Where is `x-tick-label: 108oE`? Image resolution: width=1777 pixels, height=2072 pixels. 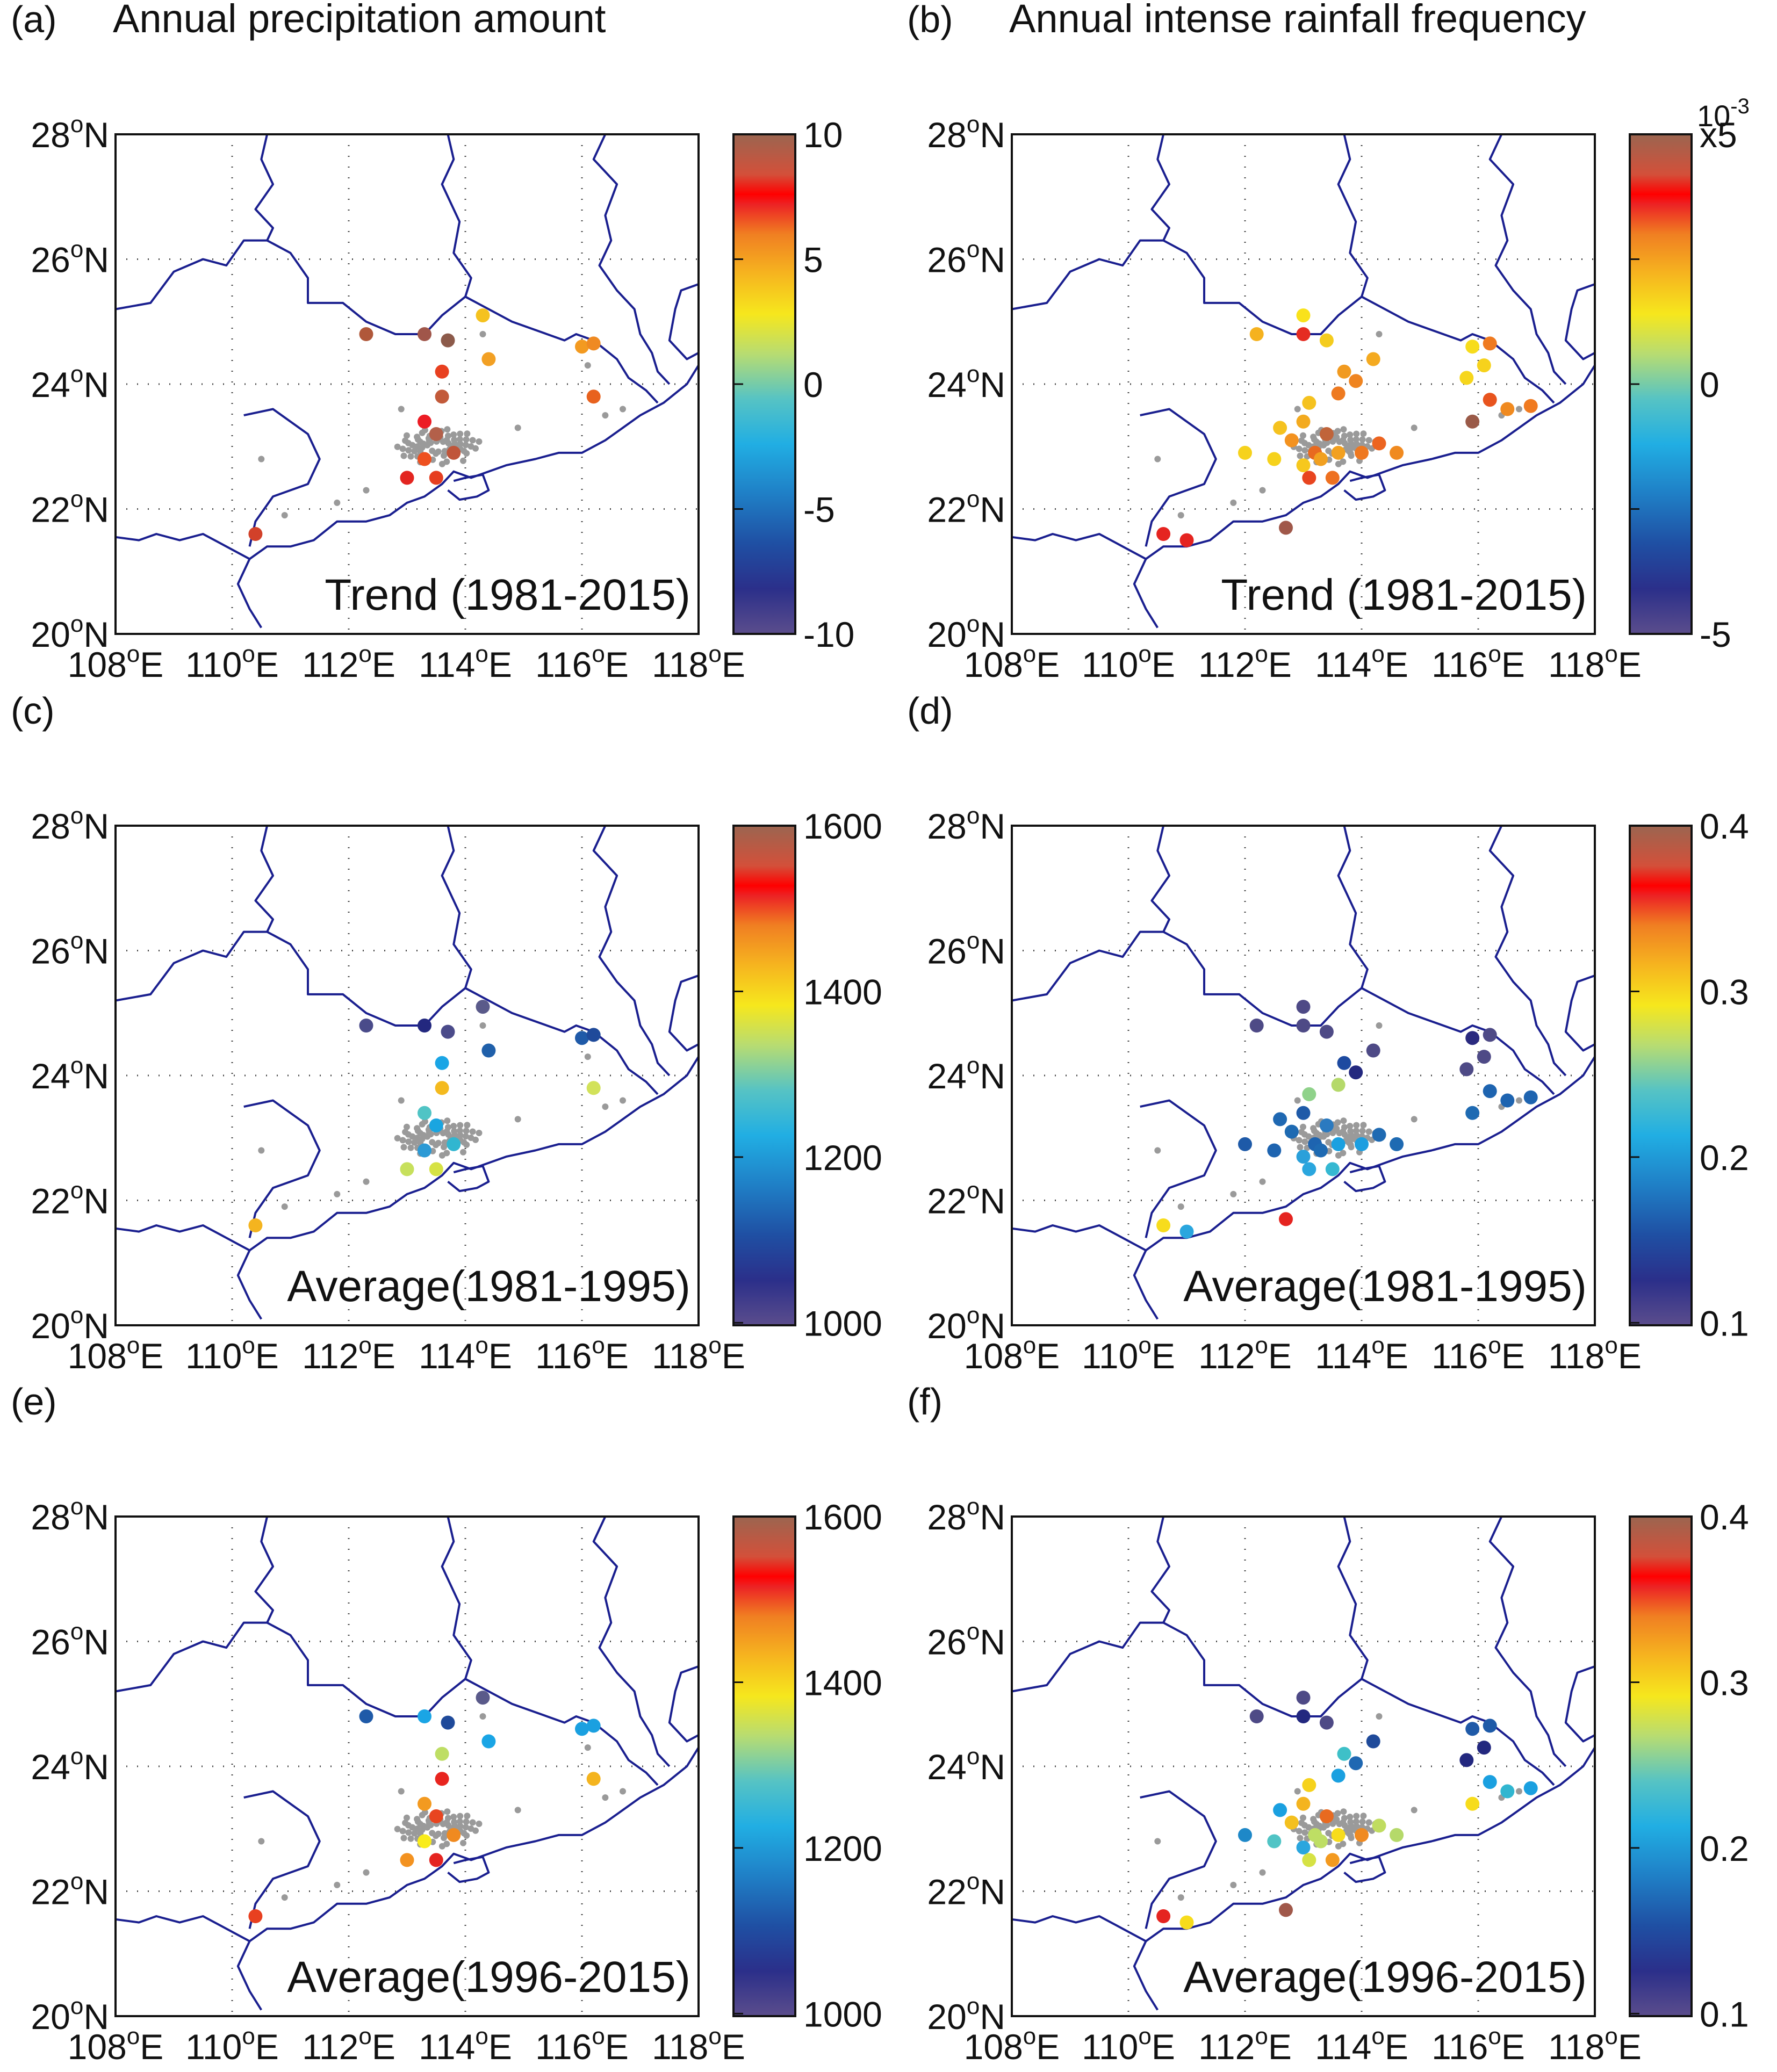
x-tick-label: 108oE is located at coordinates (1012, 2045).